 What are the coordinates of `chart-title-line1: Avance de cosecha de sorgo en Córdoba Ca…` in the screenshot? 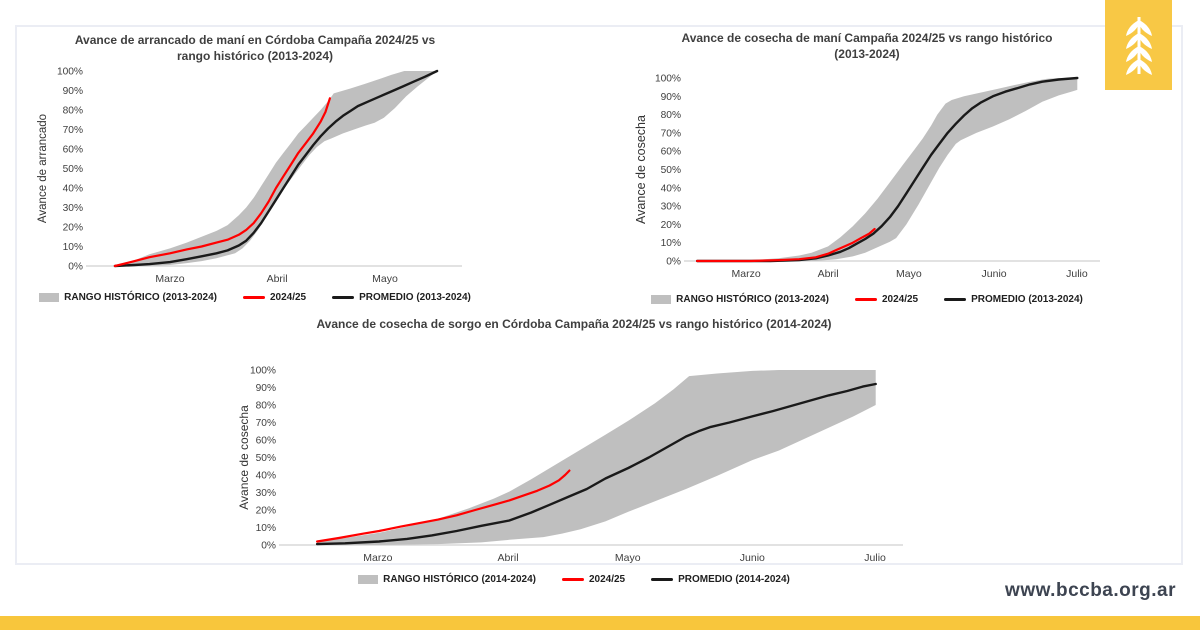 It's located at (574, 324).